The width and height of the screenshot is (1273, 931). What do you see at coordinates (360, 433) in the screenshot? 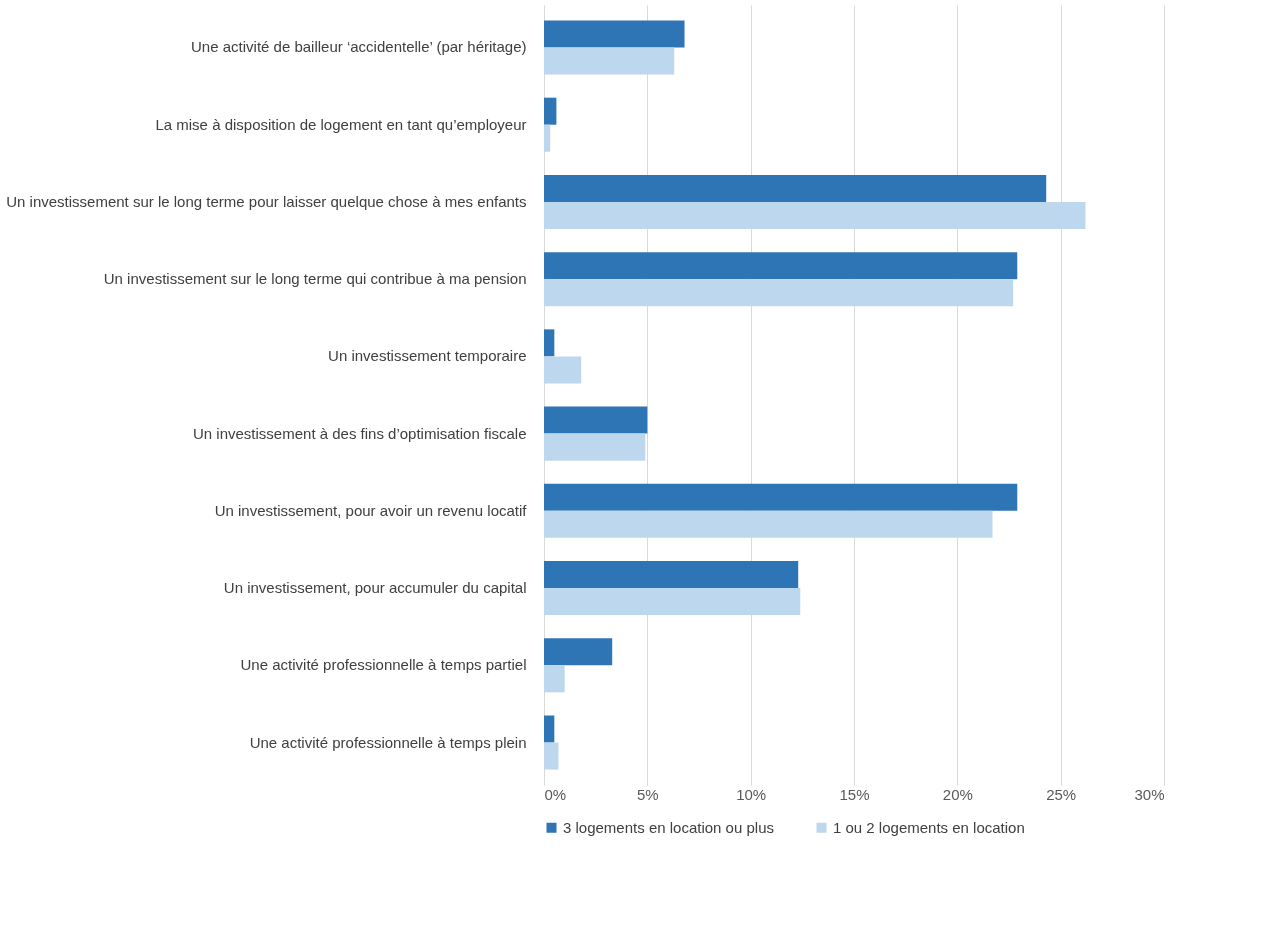
I see `y-tick-label: Un investissement à des fins d’optimisation fiscale` at bounding box center [360, 433].